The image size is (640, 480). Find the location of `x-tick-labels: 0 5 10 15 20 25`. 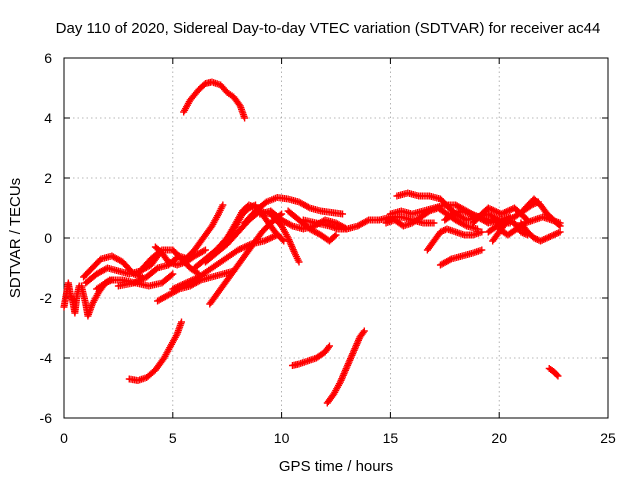

x-tick-labels: 0 5 10 15 20 25 is located at coordinates (338, 438).